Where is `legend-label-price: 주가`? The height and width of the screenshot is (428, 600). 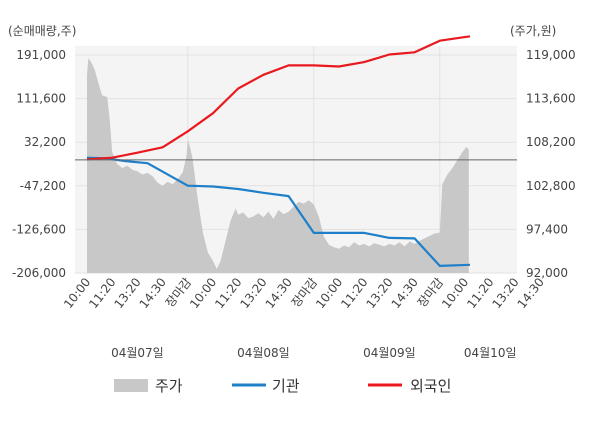 legend-label-price: 주가 is located at coordinates (169, 386).